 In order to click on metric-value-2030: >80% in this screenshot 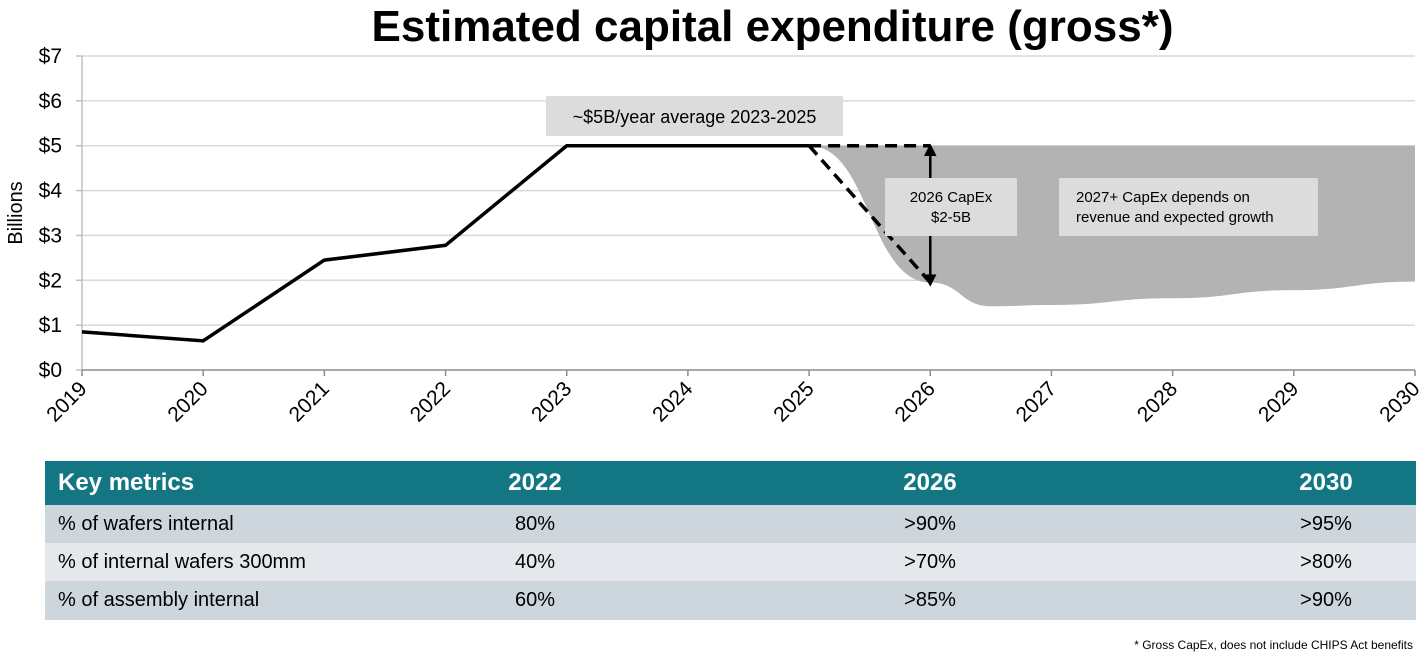, I will do `click(1326, 561)`.